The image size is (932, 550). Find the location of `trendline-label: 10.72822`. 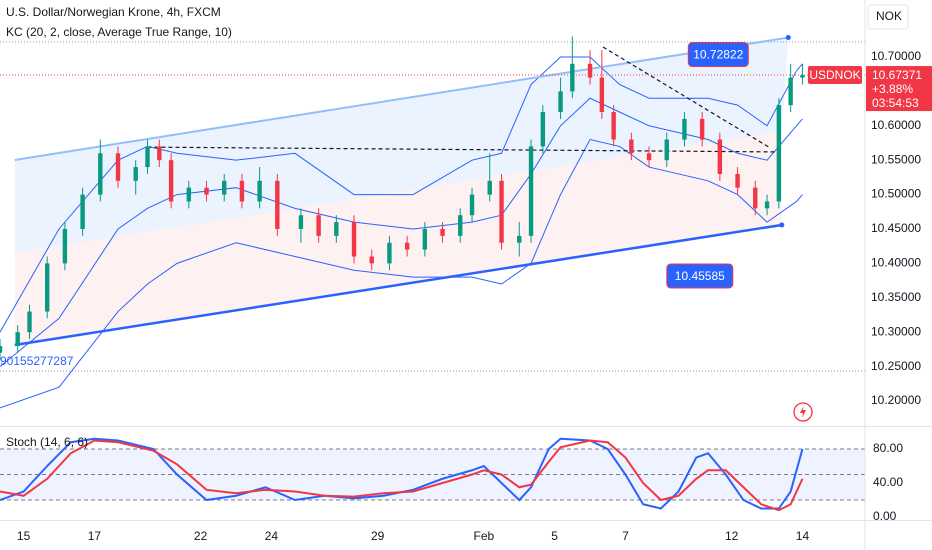

trendline-label: 10.72822 is located at coordinates (718, 55).